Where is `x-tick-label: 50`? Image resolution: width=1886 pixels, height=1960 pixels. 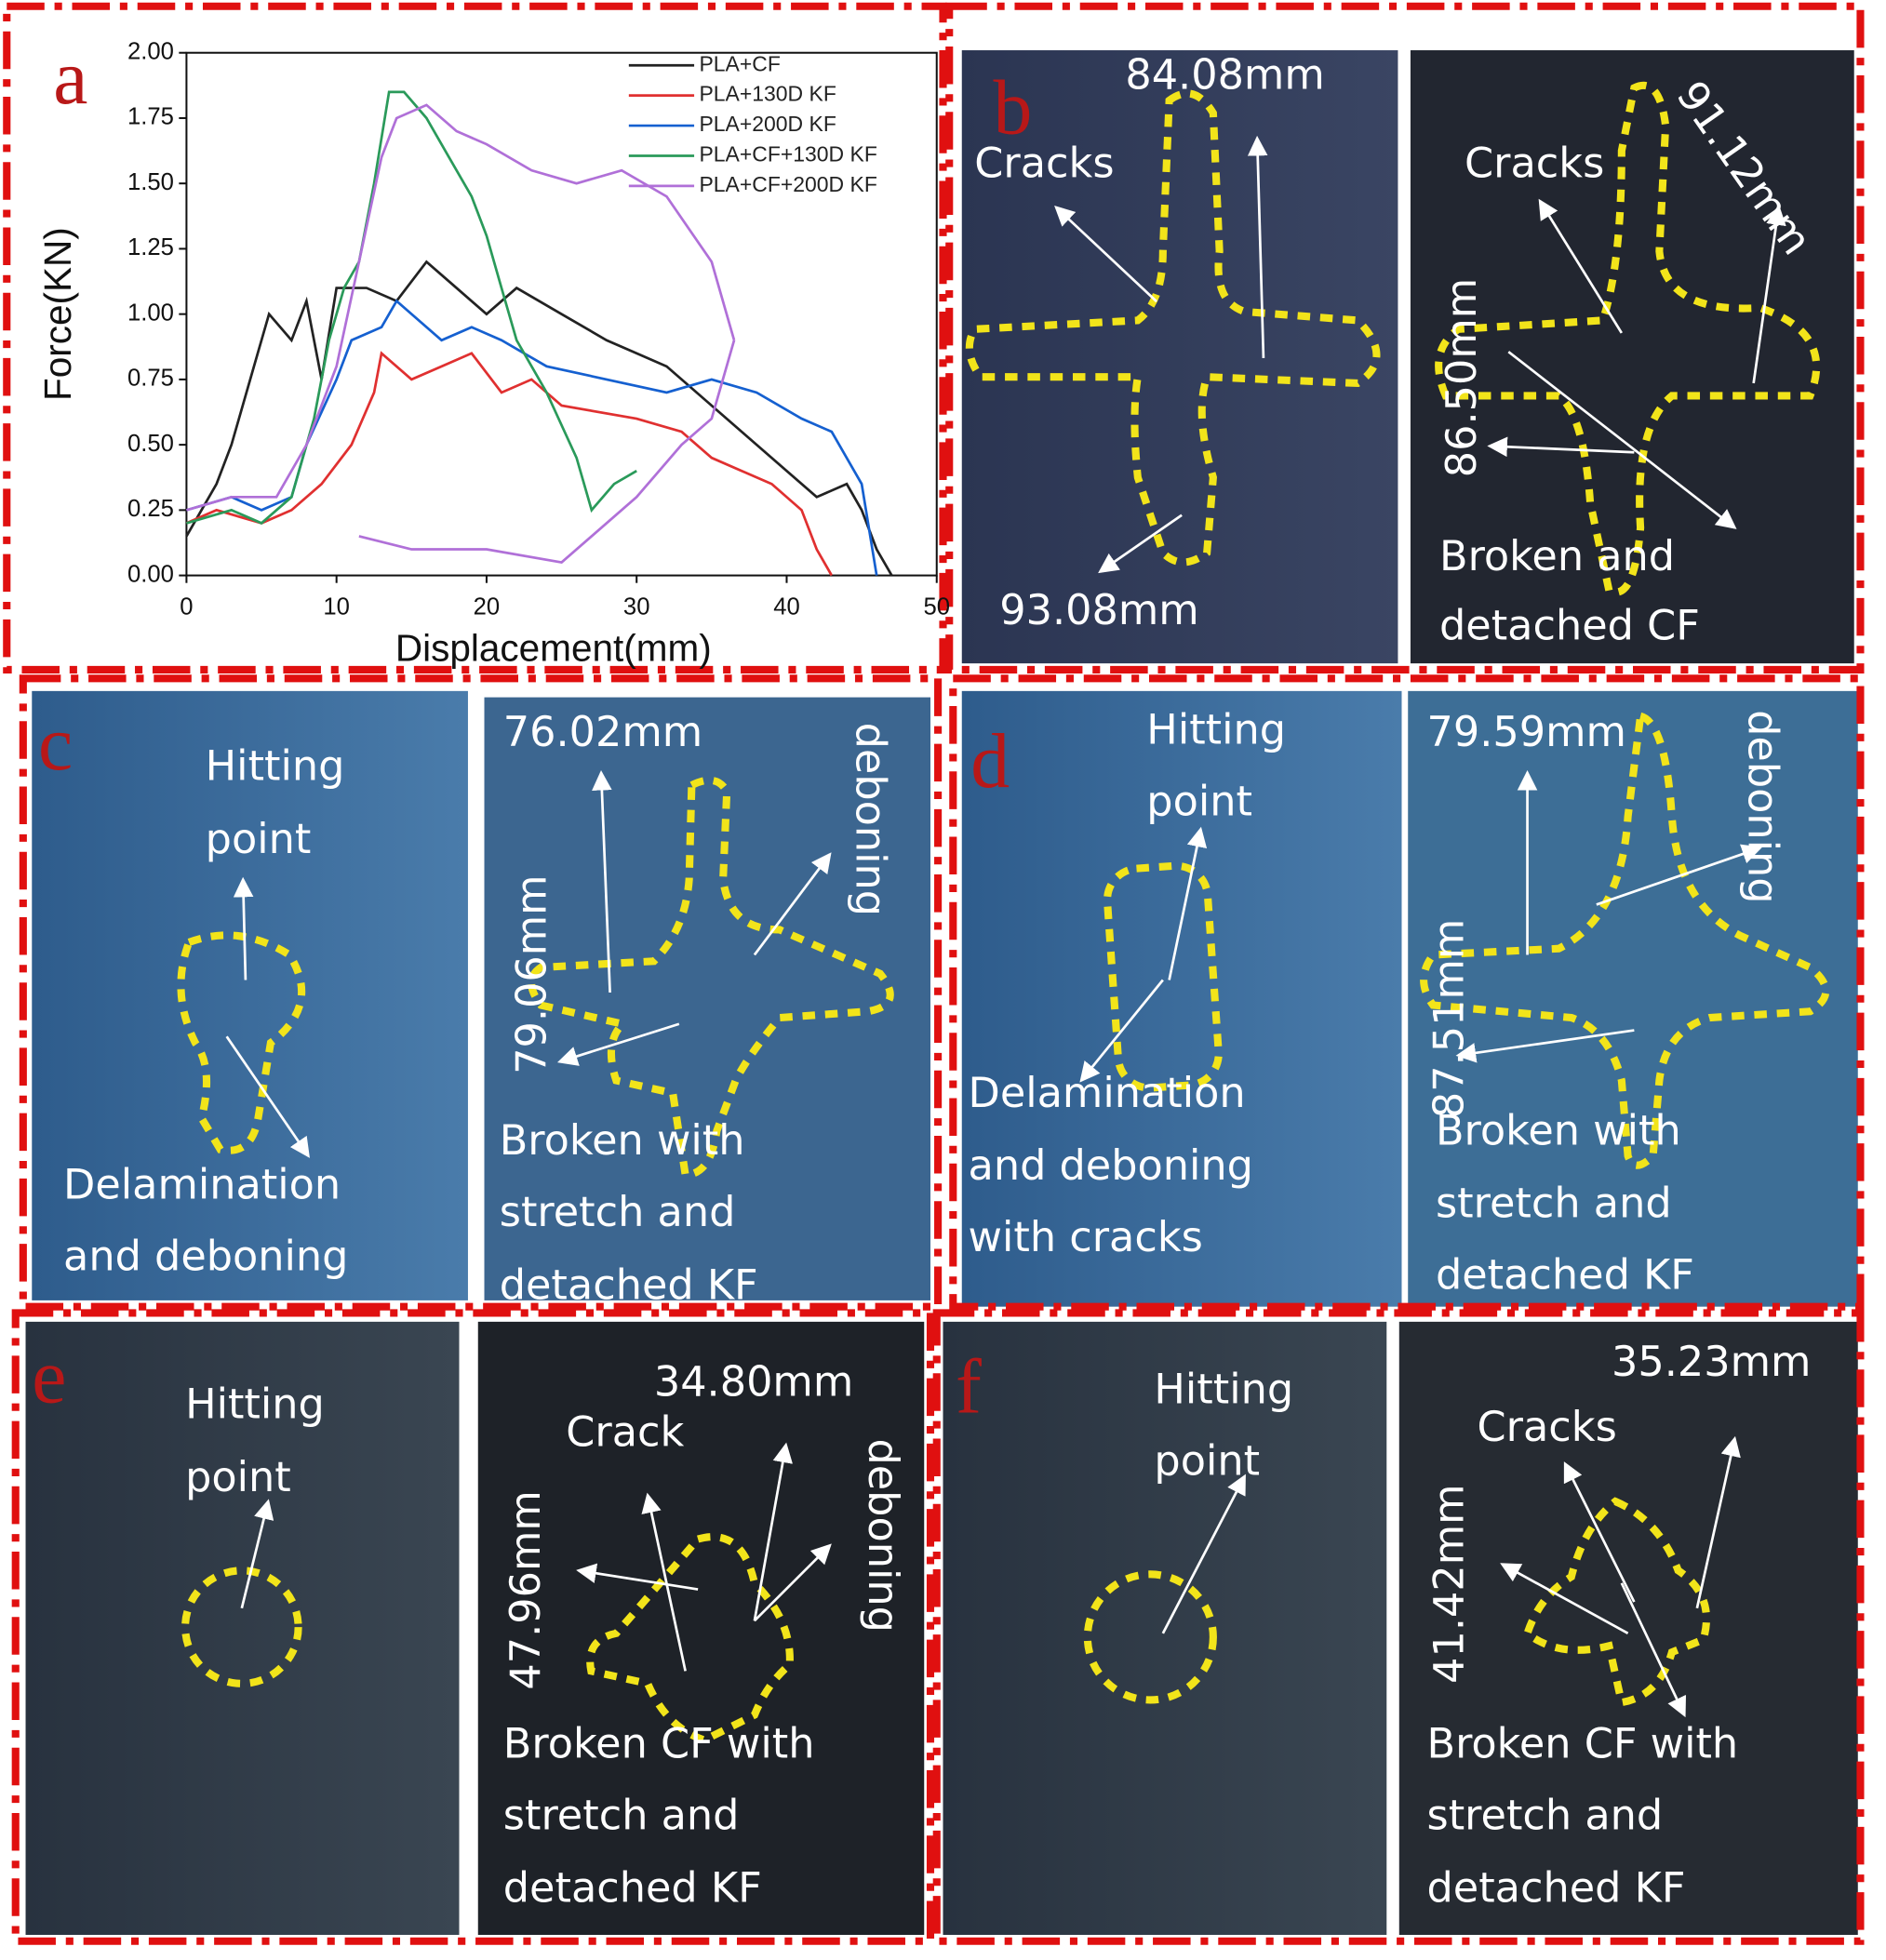 x-tick-label: 50 is located at coordinates (936, 606).